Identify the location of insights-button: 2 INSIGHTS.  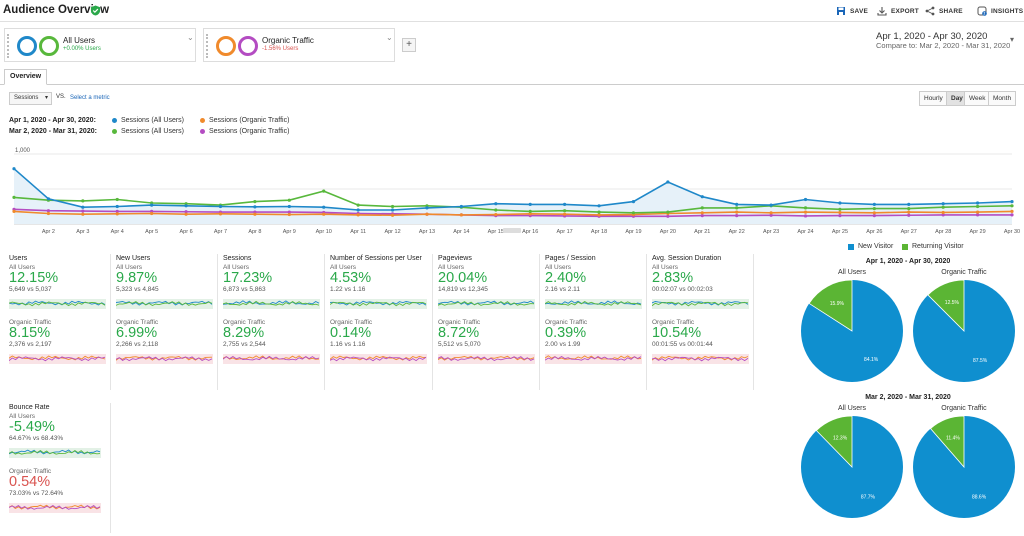
(1000, 11).